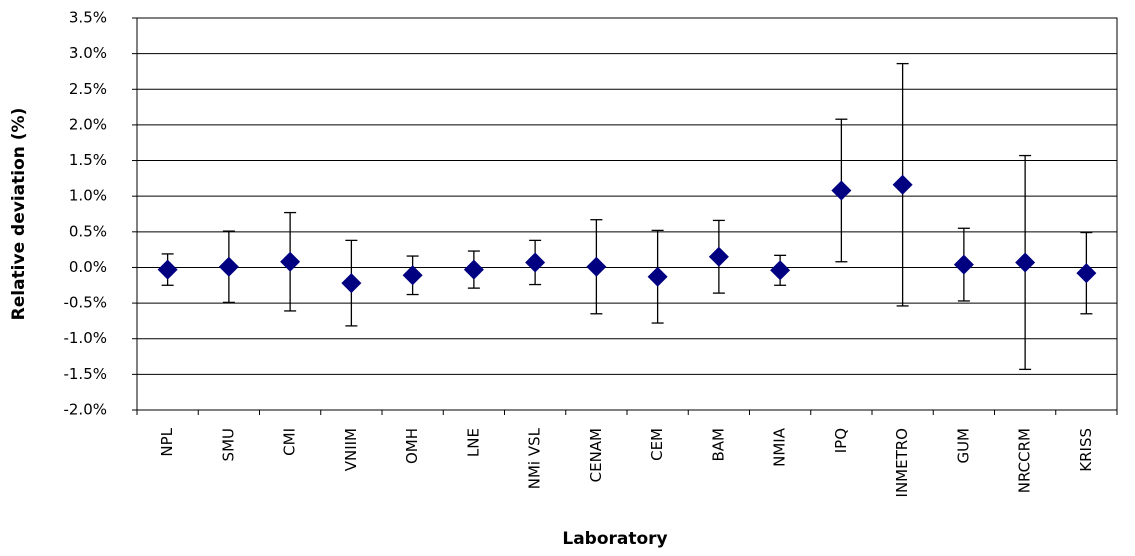 Image resolution: width=1135 pixels, height=556 pixels. Describe the element at coordinates (88, 124) in the screenshot. I see `y-tick-label: 2.0%` at that location.